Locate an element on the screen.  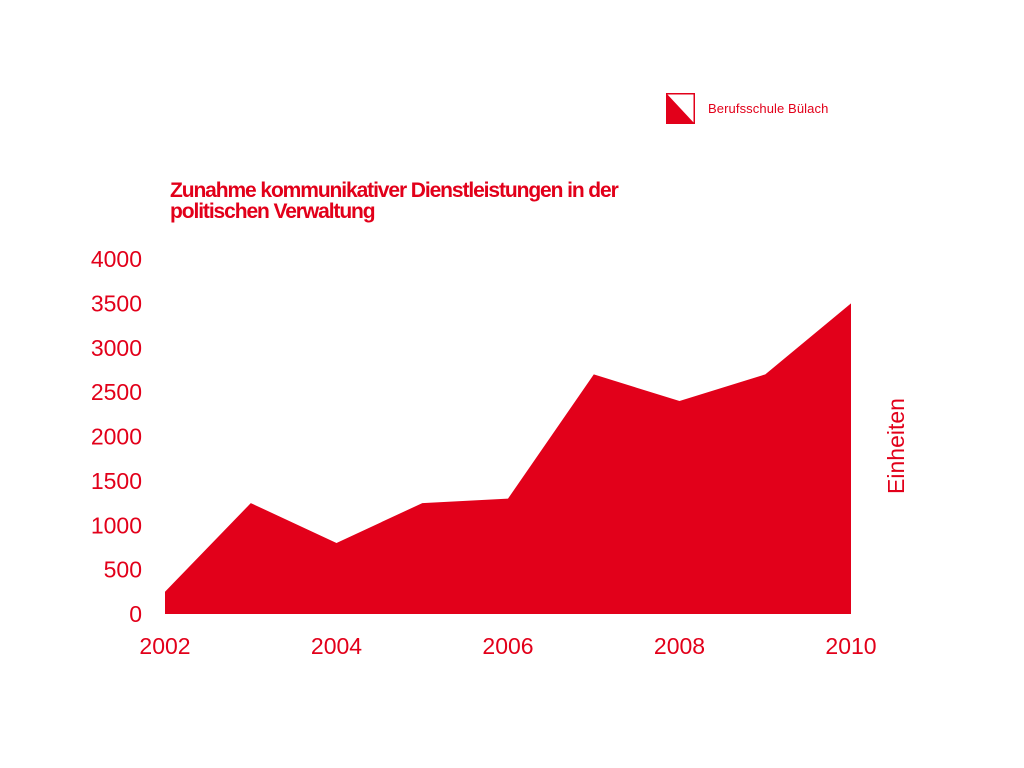
y-tick-label: 1000 is located at coordinates (116, 525).